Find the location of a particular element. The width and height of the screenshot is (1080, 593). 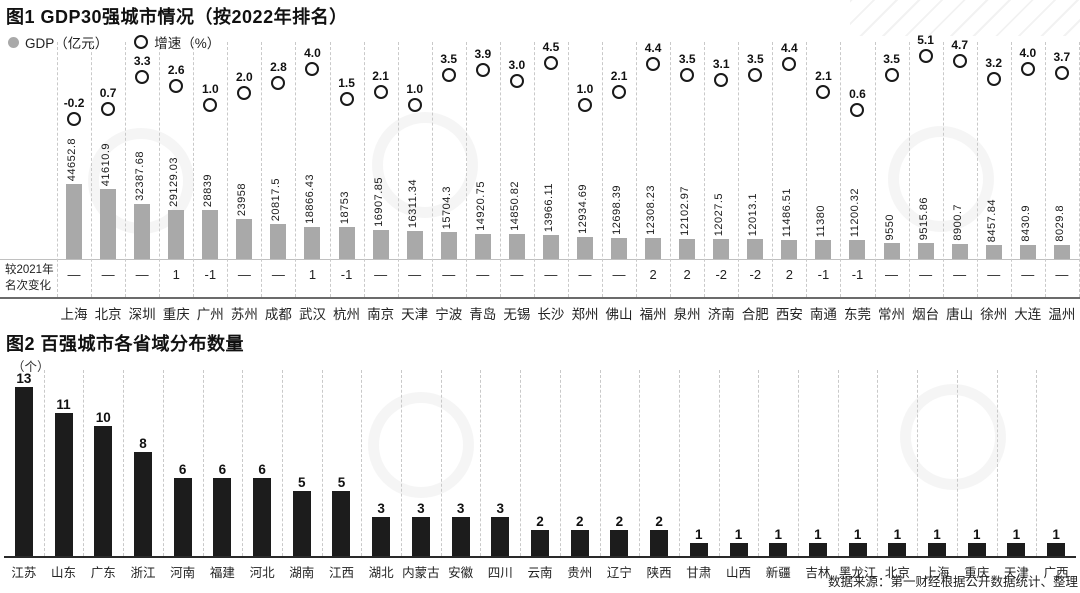

city-label: 佛山 is located at coordinates (619, 314).